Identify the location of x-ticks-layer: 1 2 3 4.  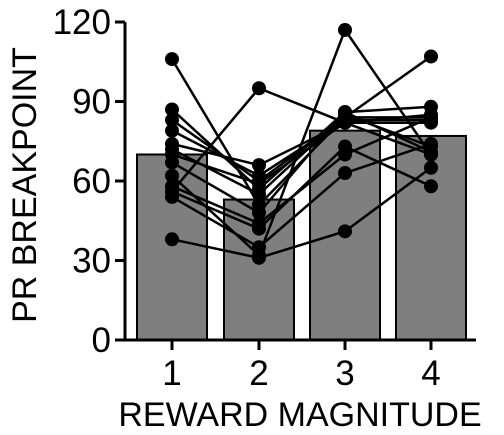
(301, 366).